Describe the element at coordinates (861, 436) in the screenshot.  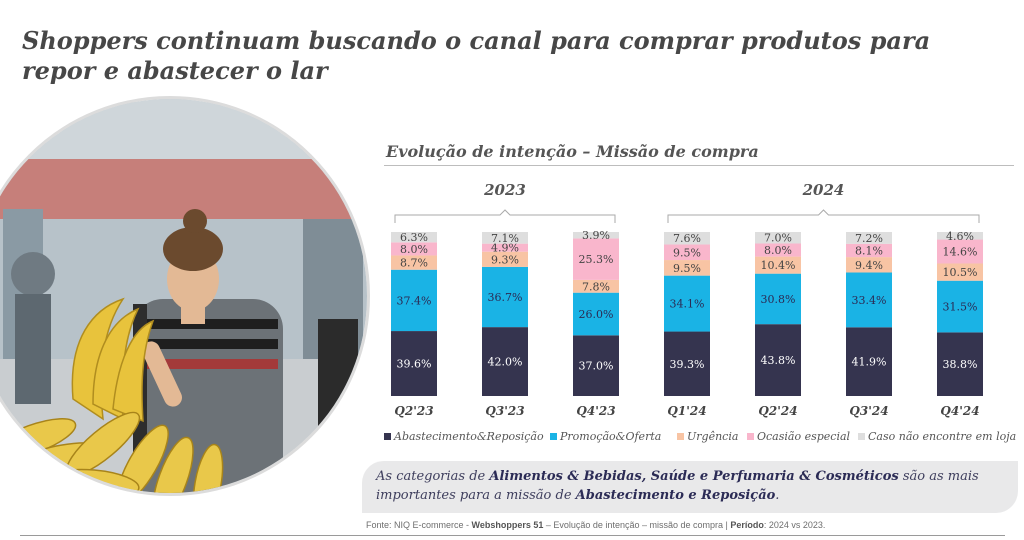
I see `legend-swatch-caso-n-o-encontre-em-loja` at that location.